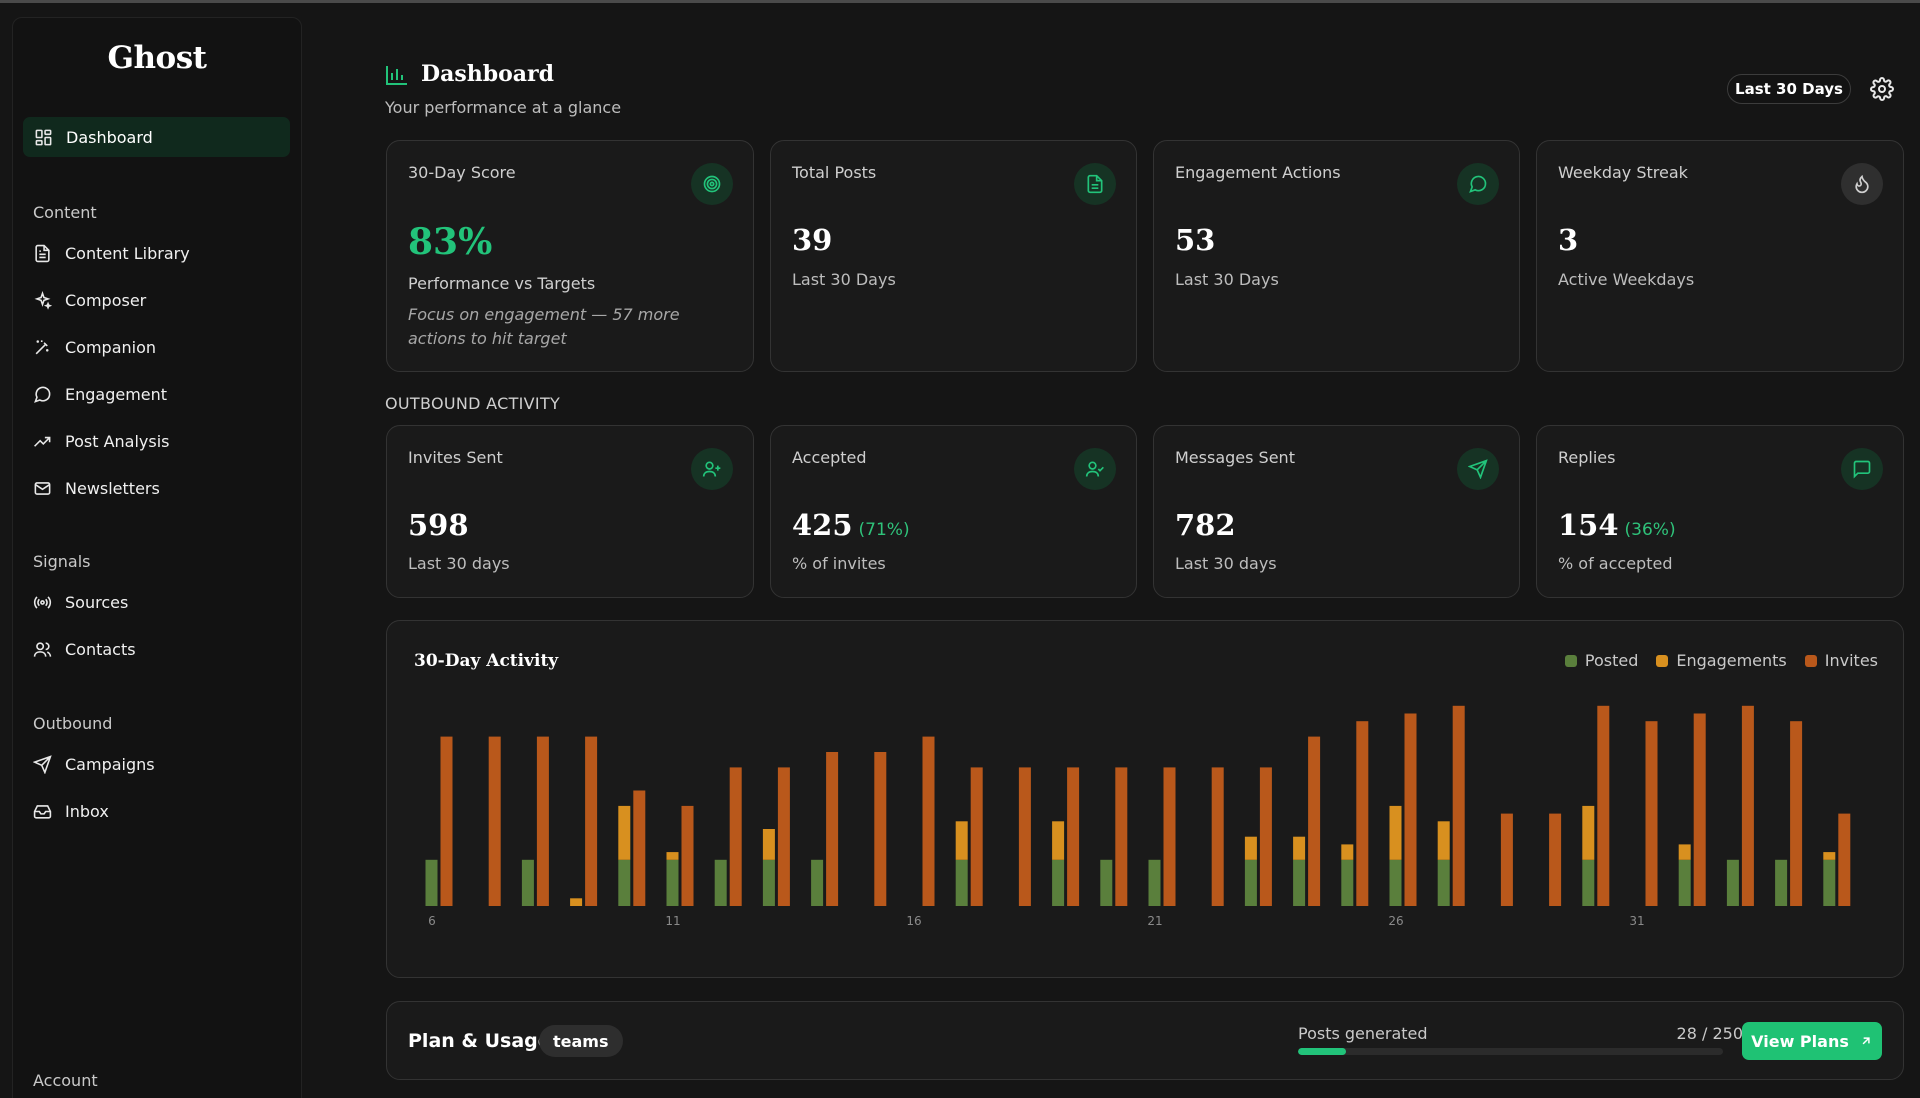 The width and height of the screenshot is (1920, 1098). I want to click on stat-label: Accepted, so click(829, 457).